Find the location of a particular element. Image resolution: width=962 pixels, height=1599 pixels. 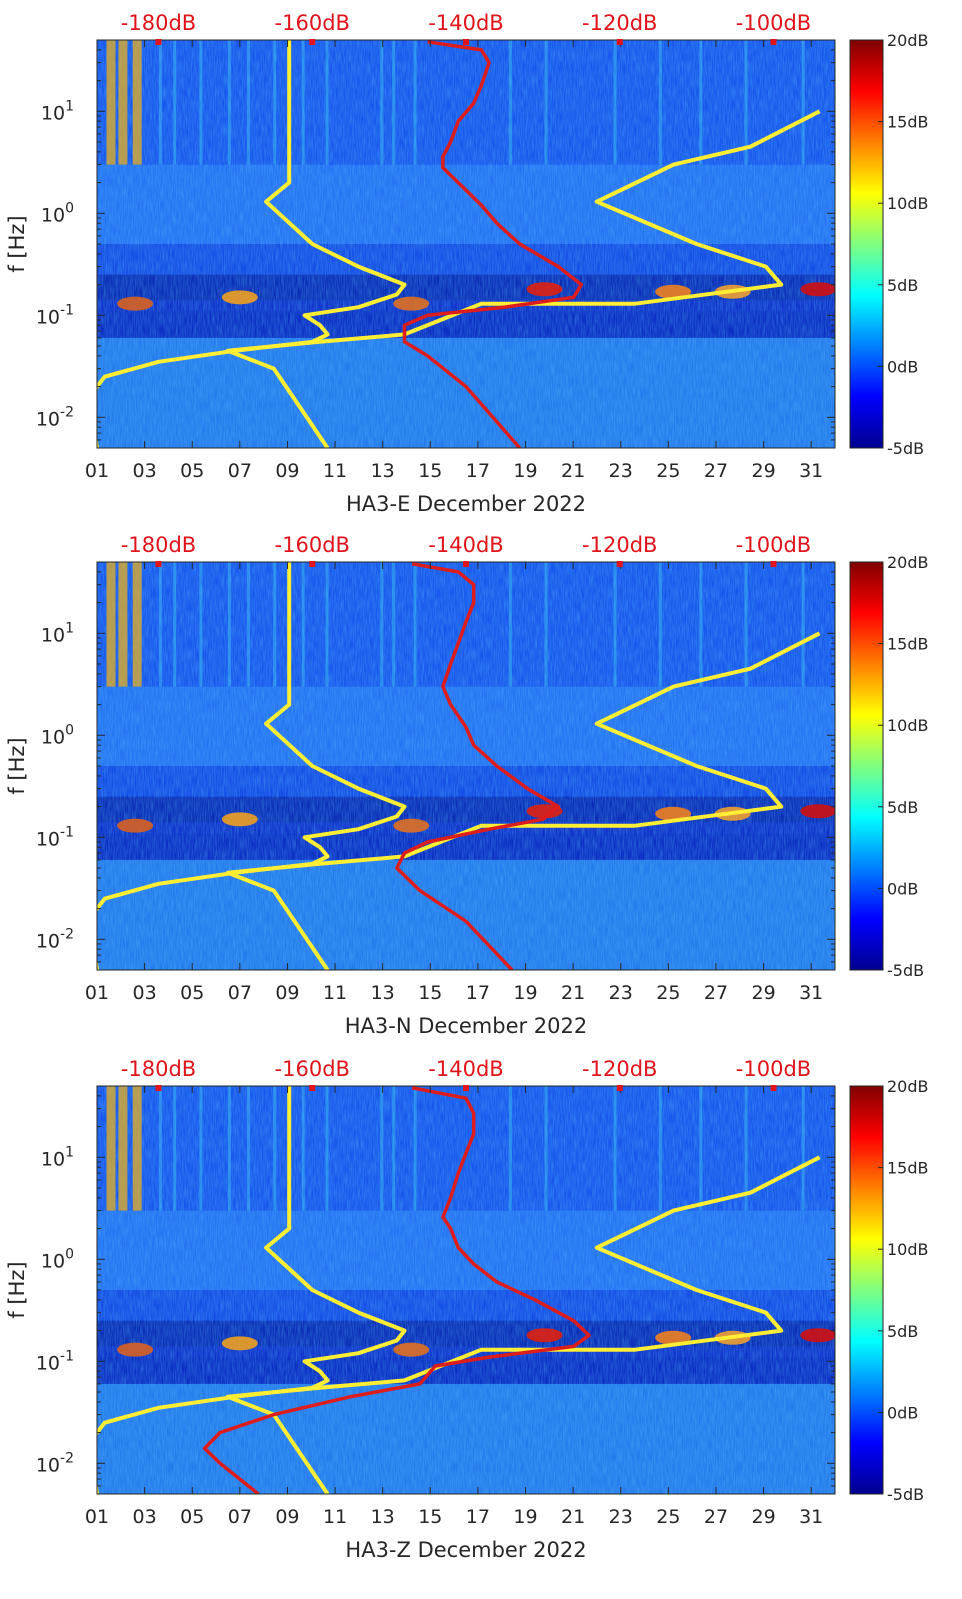

x-axis-title: HA3-N December 2022 is located at coordinates (466, 1026).